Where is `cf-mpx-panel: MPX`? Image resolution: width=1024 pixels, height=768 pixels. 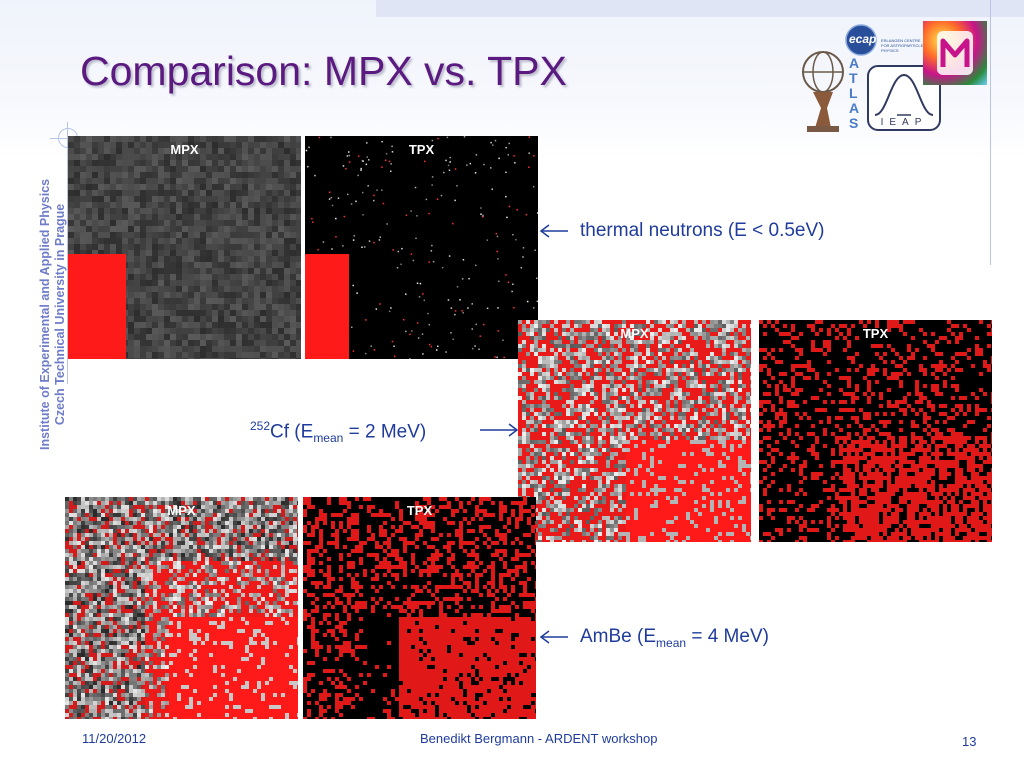 cf-mpx-panel: MPX is located at coordinates (634, 431).